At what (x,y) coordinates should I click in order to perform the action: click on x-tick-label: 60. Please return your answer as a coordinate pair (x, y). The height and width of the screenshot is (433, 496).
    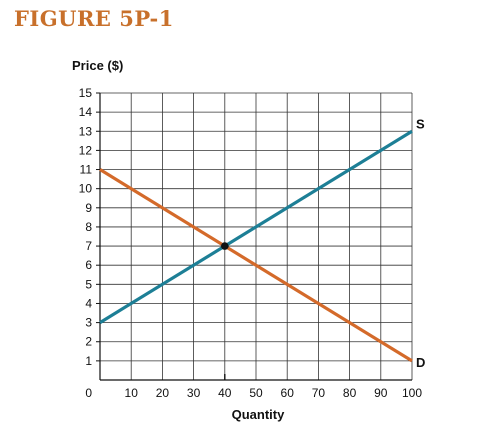
    Looking at the image, I should click on (288, 393).